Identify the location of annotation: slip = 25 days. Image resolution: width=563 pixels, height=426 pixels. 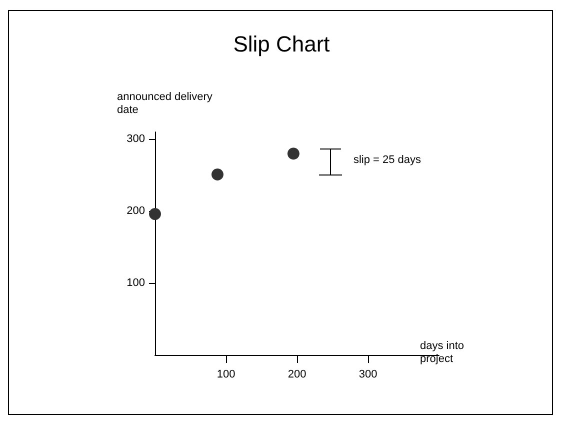
(387, 160).